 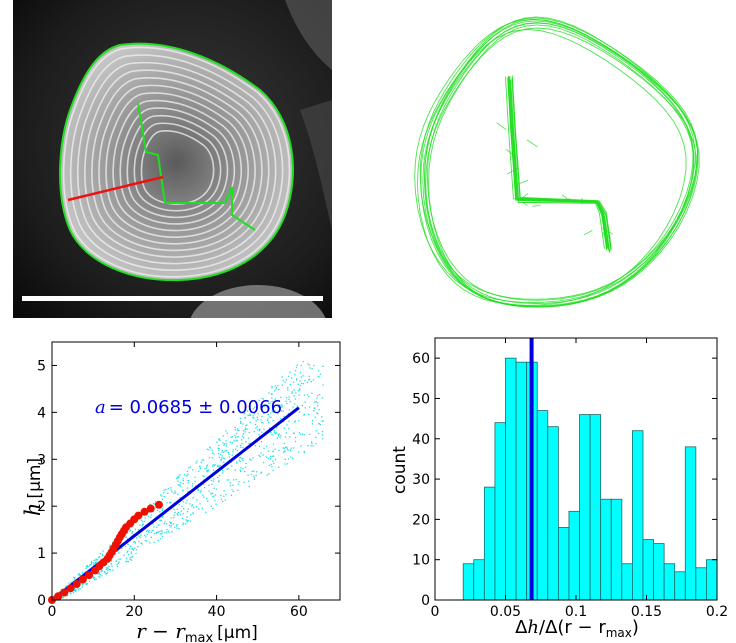 I want to click on histogram-x-label: Δh/Δ(r − rmax), so click(x=577, y=628).